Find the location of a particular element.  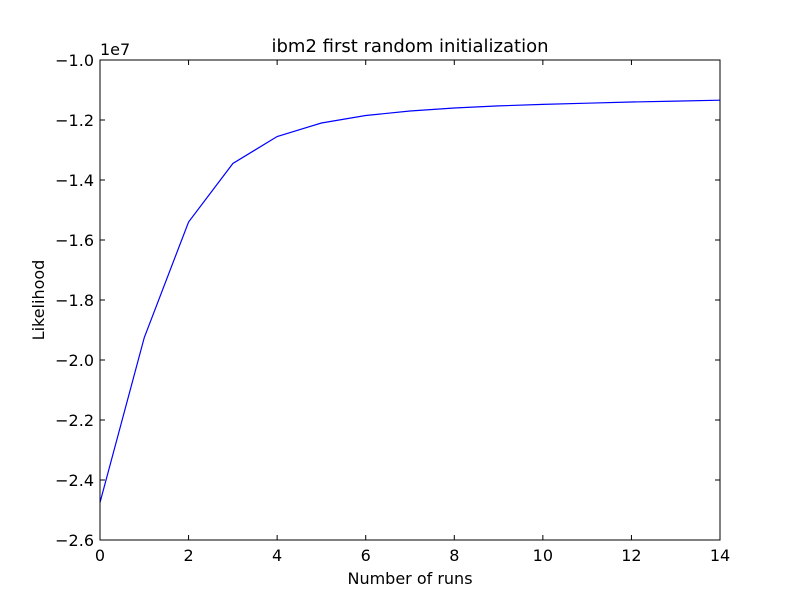

y-axis-label: Likelihood is located at coordinates (38, 300).